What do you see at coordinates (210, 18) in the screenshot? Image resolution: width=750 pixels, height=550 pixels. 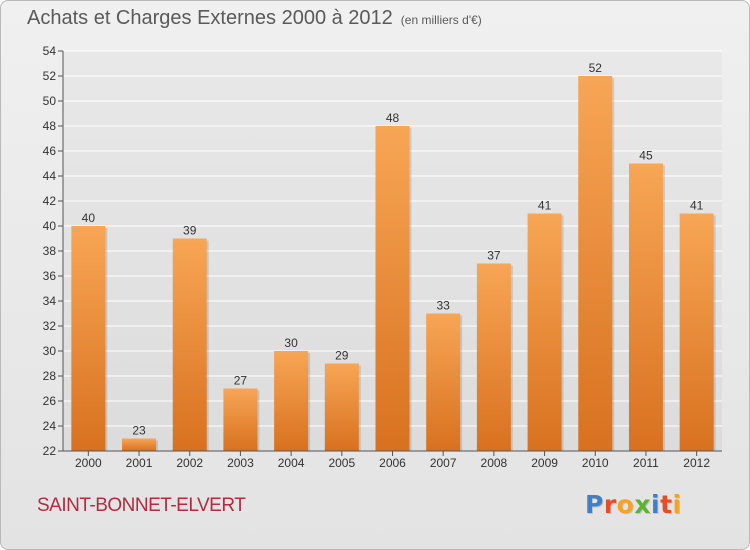 I see `chart-title-text: Achats et Charges Externes 2000 à 2012` at bounding box center [210, 18].